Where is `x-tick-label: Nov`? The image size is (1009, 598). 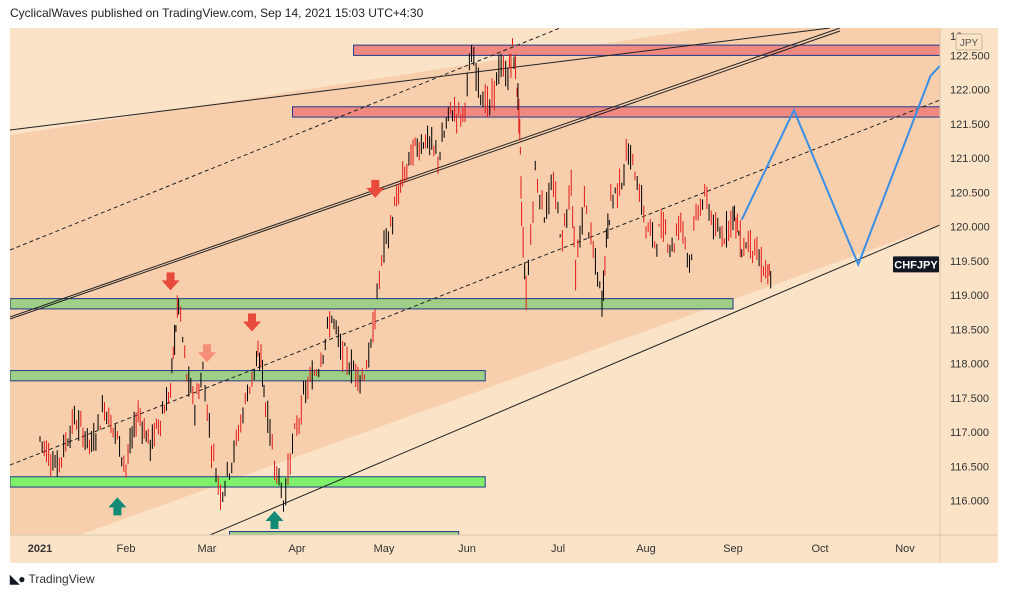 x-tick-label: Nov is located at coordinates (905, 549).